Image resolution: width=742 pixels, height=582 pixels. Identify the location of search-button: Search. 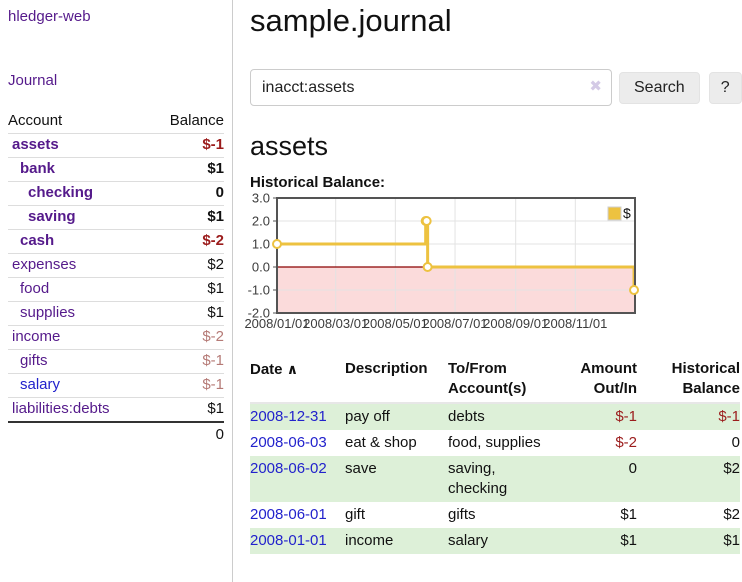
(659, 87).